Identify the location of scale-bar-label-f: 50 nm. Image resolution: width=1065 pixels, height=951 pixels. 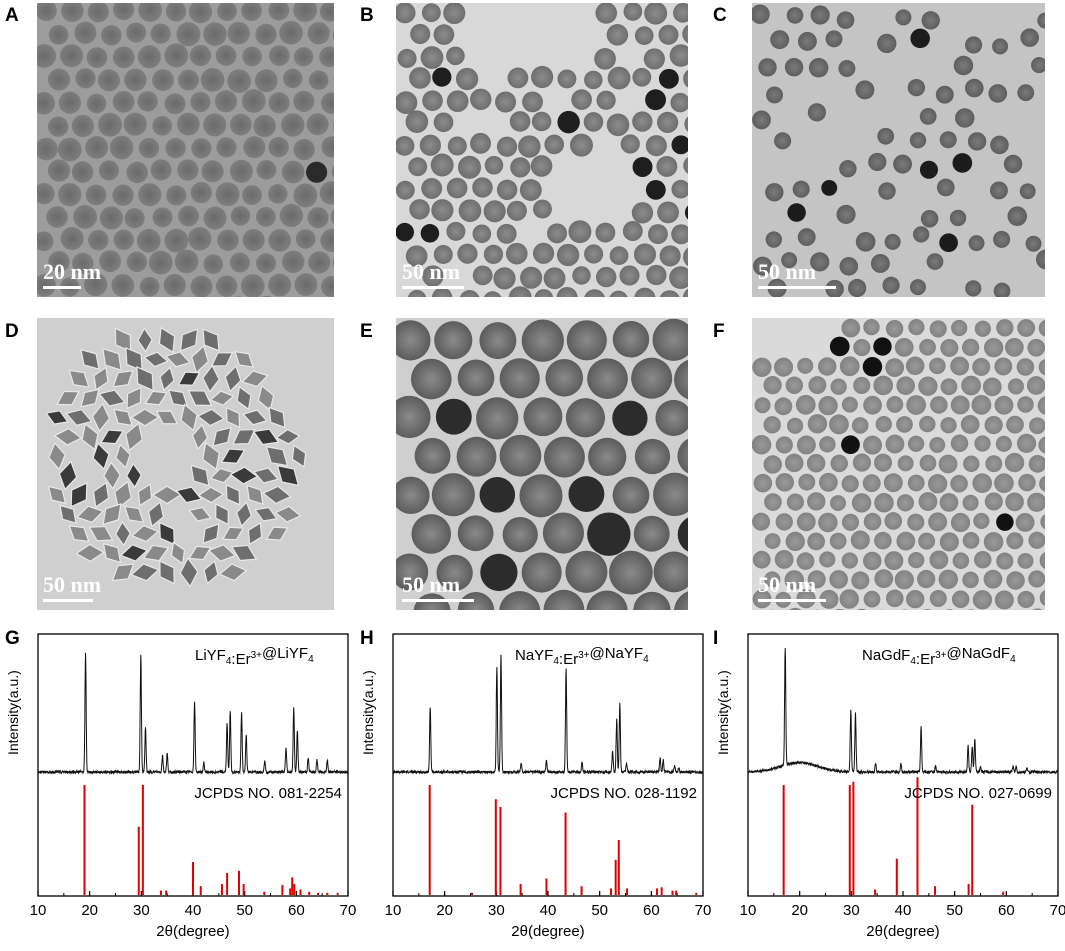
(787, 584).